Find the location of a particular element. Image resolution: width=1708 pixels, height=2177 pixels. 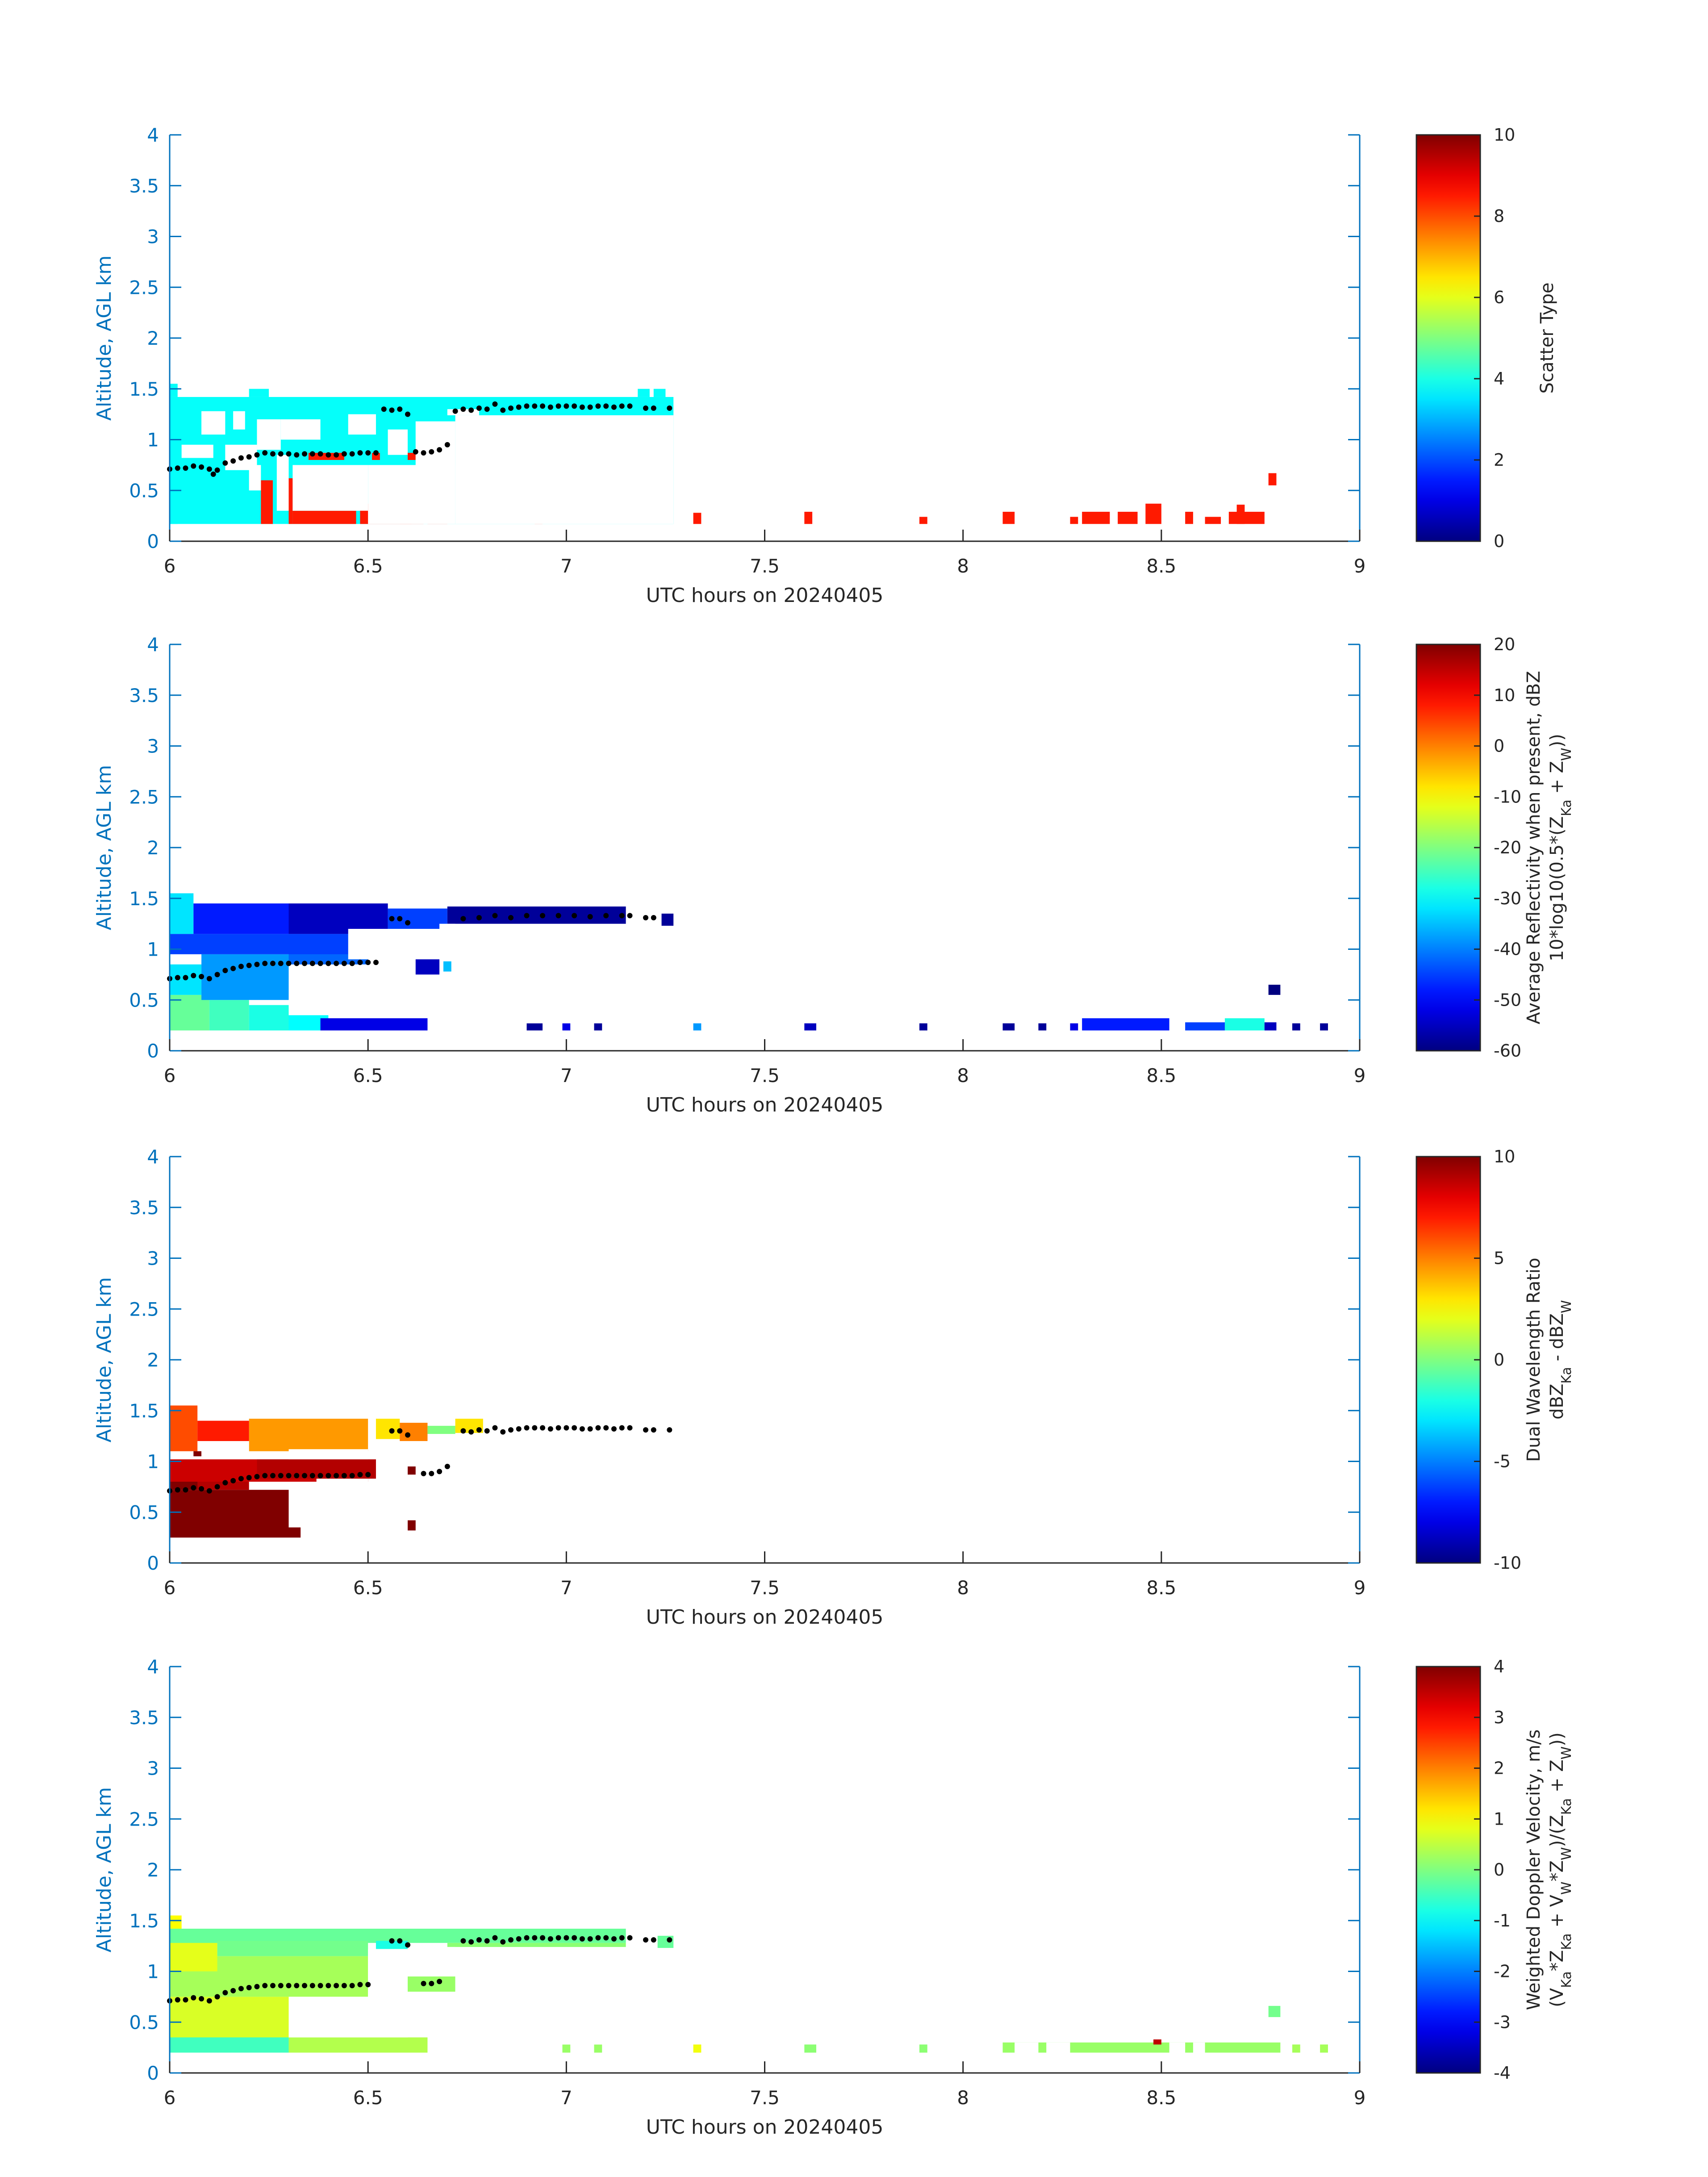

x-tick-label: 8.5 is located at coordinates (1161, 2098).